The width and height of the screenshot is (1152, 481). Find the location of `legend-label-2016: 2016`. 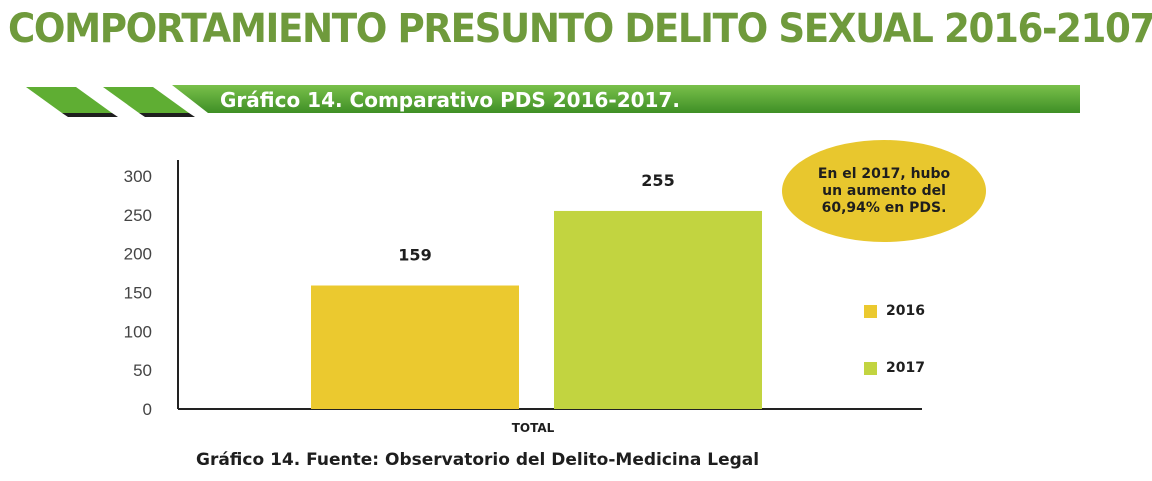

legend-label-2016: 2016 is located at coordinates (905, 311).